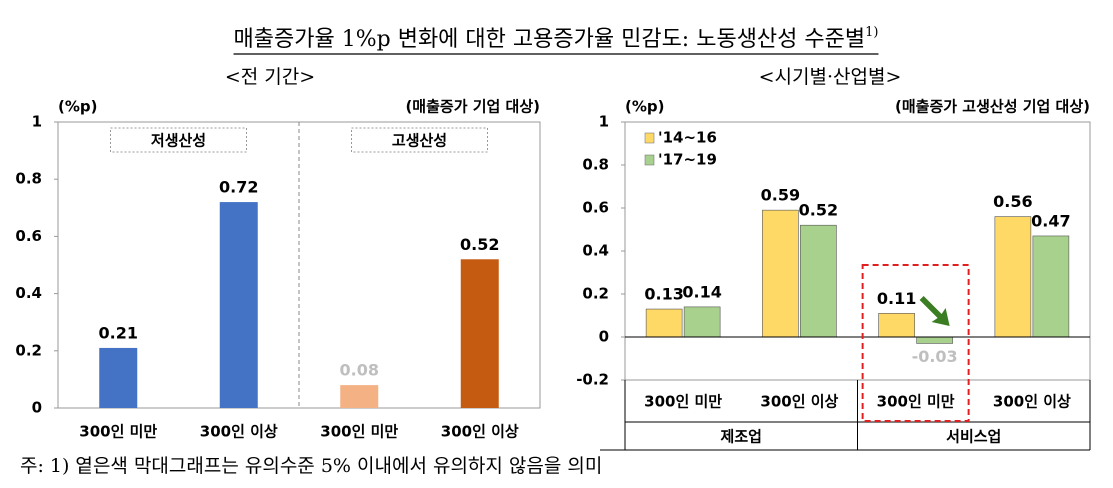  Describe the element at coordinates (934, 311) in the screenshot. I see `trend-arrow` at that location.